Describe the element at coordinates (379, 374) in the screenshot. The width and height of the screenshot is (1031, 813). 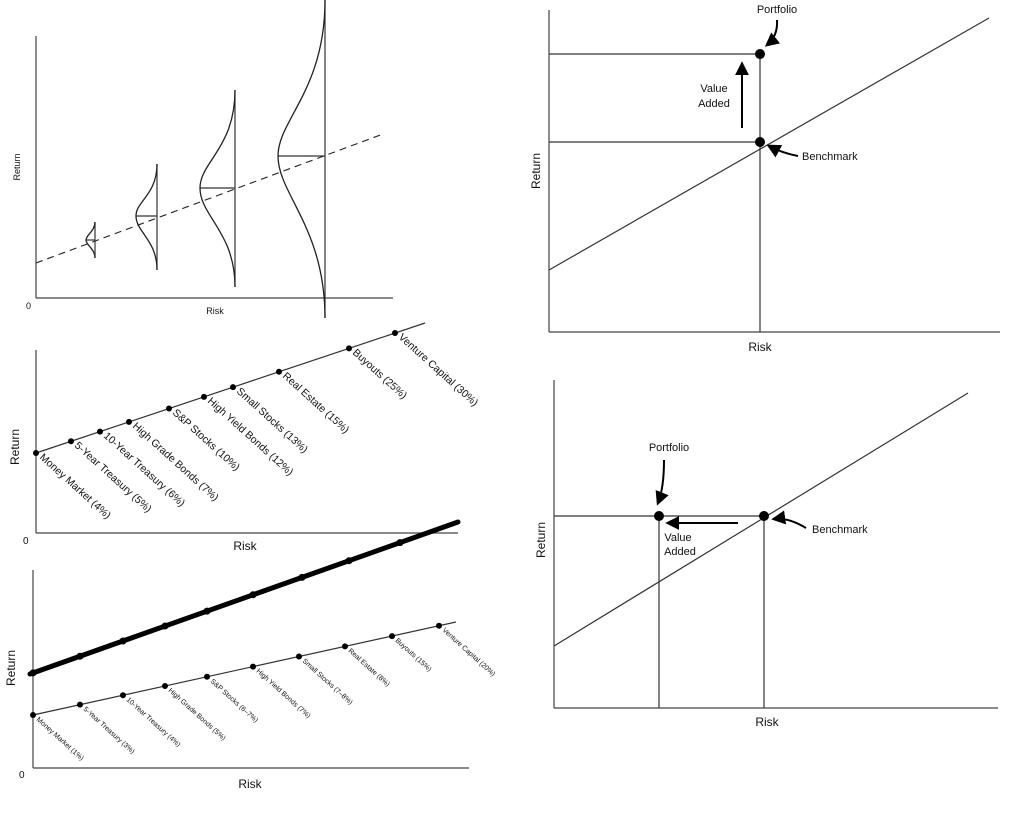
I see `asset-label: Buyouts (25%)` at that location.